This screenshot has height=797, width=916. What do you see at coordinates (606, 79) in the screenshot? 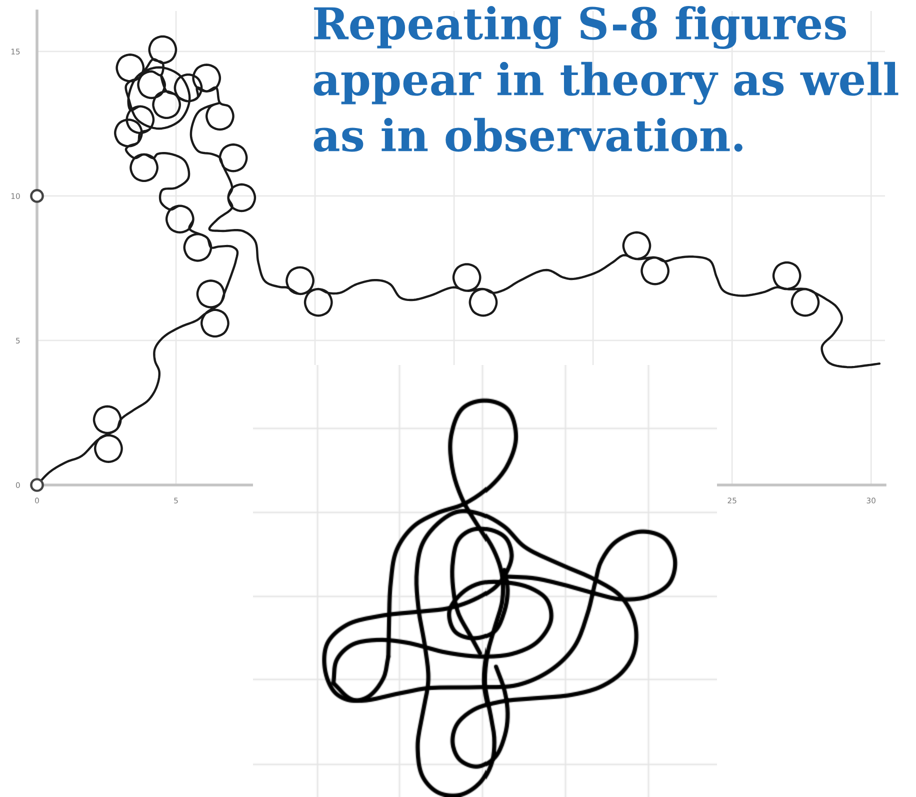
I see `text: Repeating S-8 figures appear in theory as well as in observation.` at bounding box center [606, 79].